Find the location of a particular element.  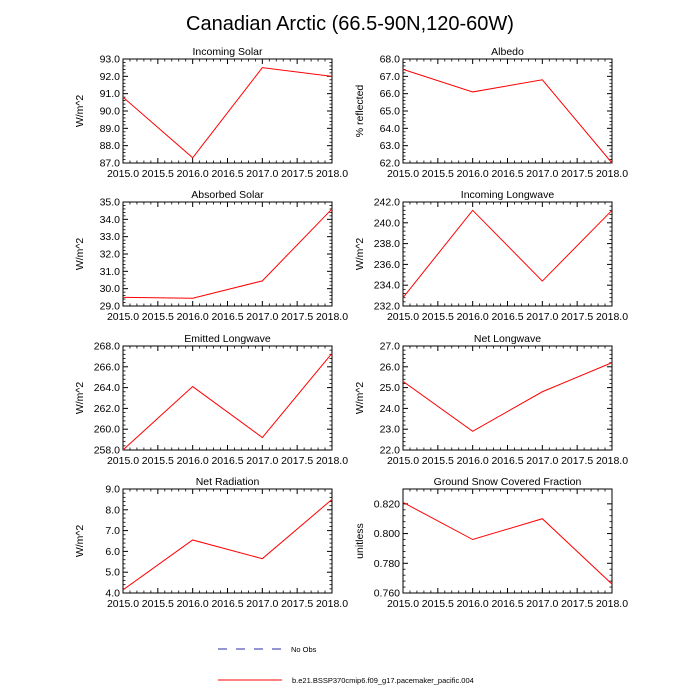

albedo-xtick-label: 2016.5 is located at coordinates (507, 174).